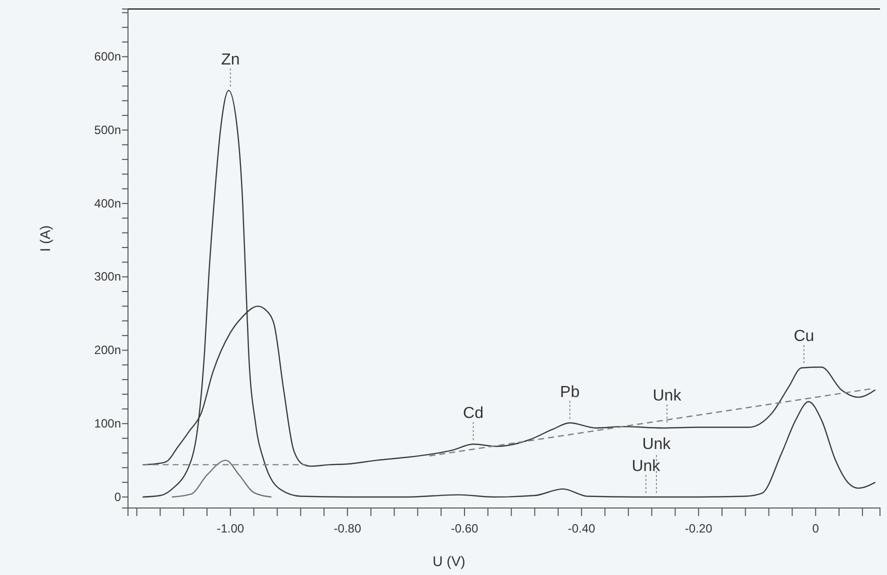 The height and width of the screenshot is (575, 887). What do you see at coordinates (107, 129) in the screenshot?
I see `y-tick-label: 500n` at bounding box center [107, 129].